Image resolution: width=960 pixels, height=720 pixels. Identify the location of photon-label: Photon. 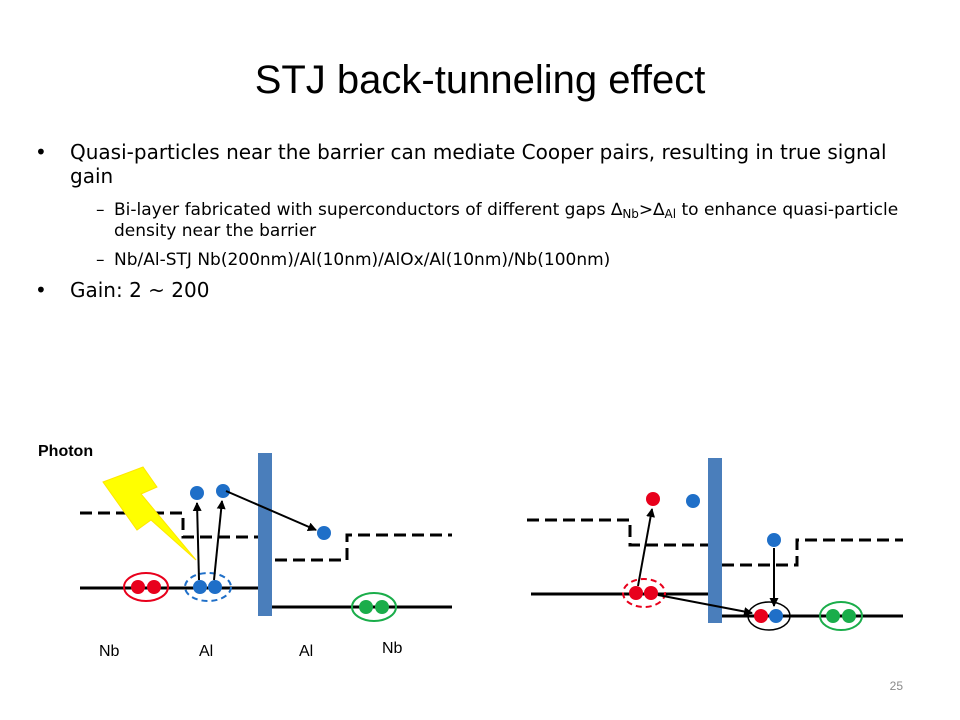
(65, 451).